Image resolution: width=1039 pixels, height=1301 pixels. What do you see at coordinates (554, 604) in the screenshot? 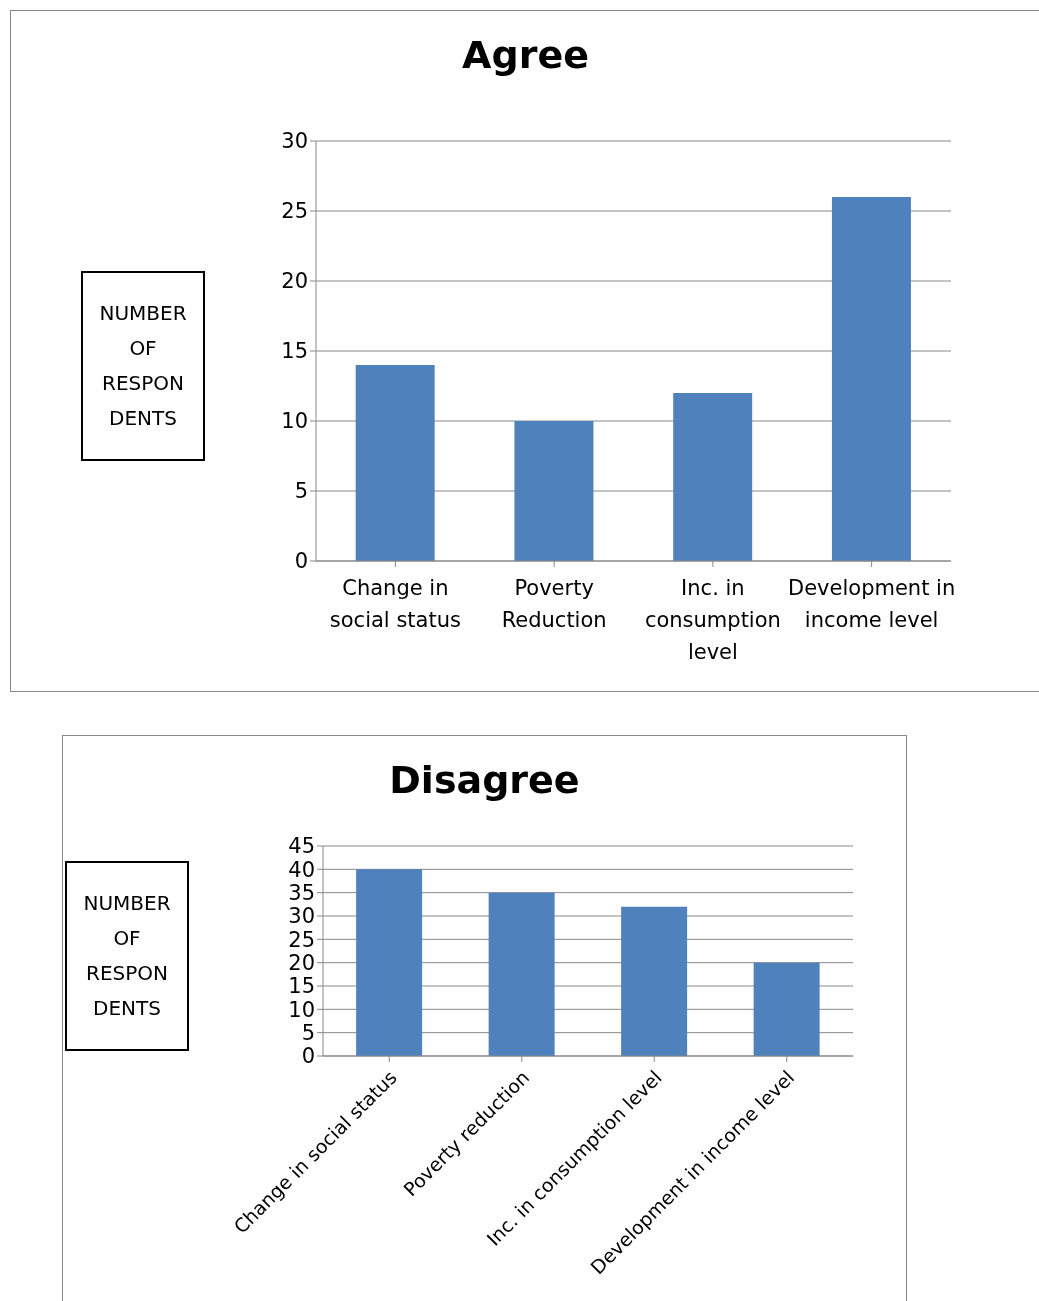
I see `x-tick-label: Poverty Reduction` at bounding box center [554, 604].